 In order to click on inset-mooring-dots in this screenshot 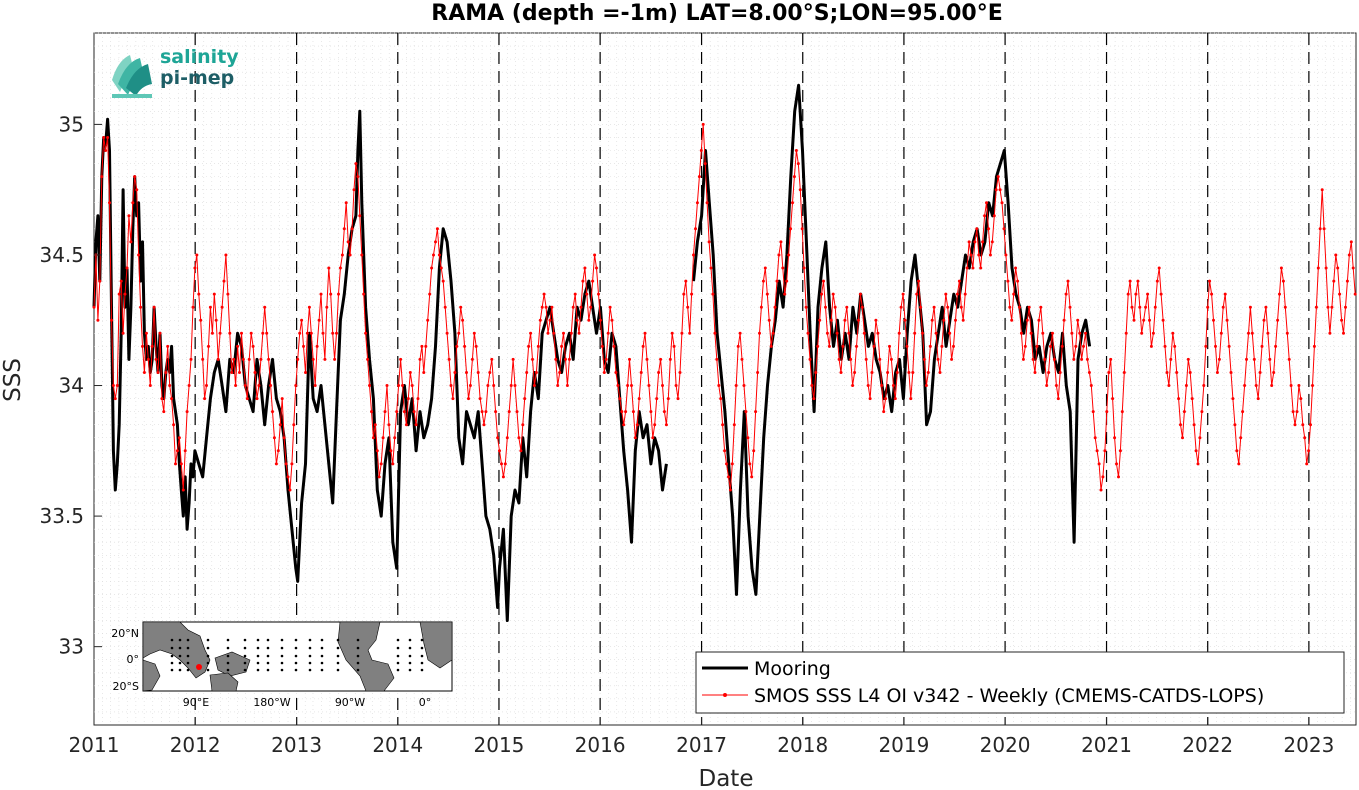, I will do `click(297, 655)`.